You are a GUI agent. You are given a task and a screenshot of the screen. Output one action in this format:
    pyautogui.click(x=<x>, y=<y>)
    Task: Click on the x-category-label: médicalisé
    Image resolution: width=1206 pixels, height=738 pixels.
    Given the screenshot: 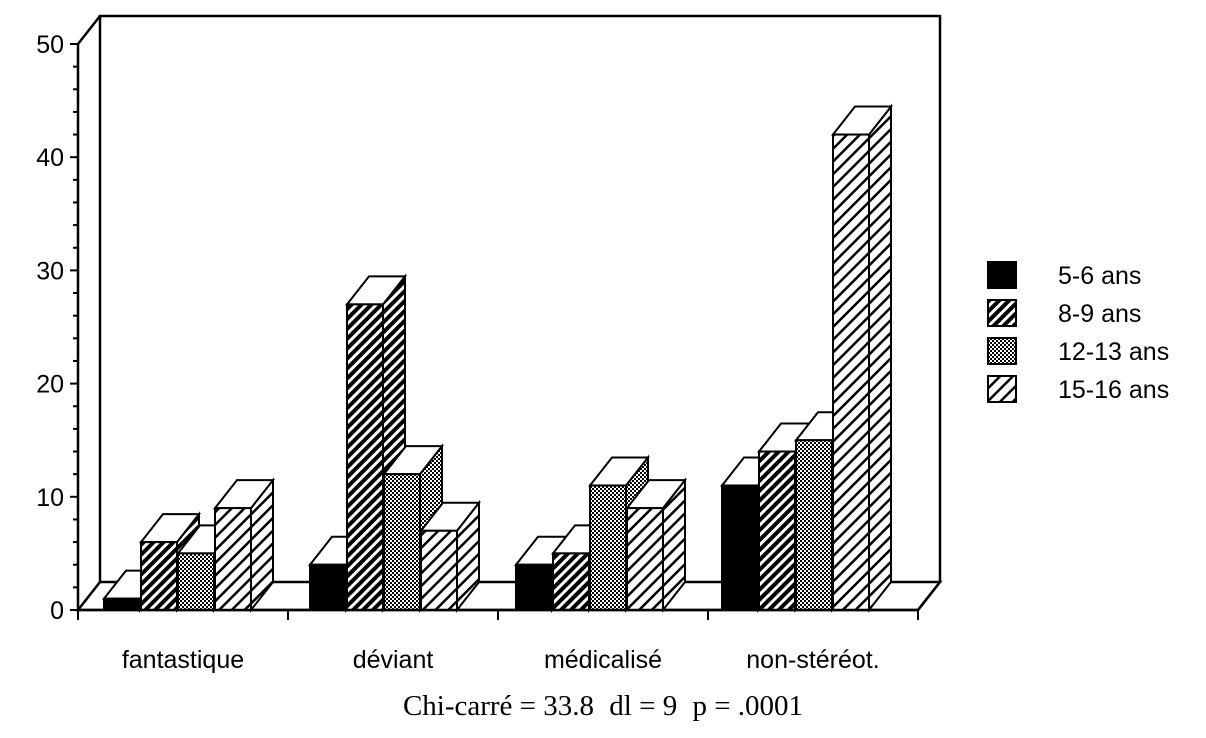 What is the action you would take?
    pyautogui.click(x=603, y=660)
    